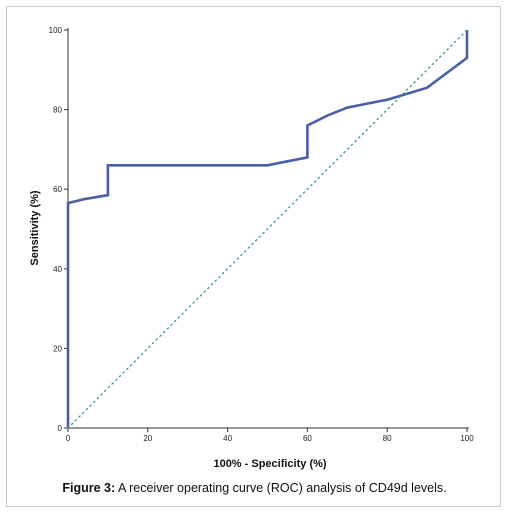 This screenshot has width=509, height=515. What do you see at coordinates (147, 438) in the screenshot?
I see `x-tick-label: 20` at bounding box center [147, 438].